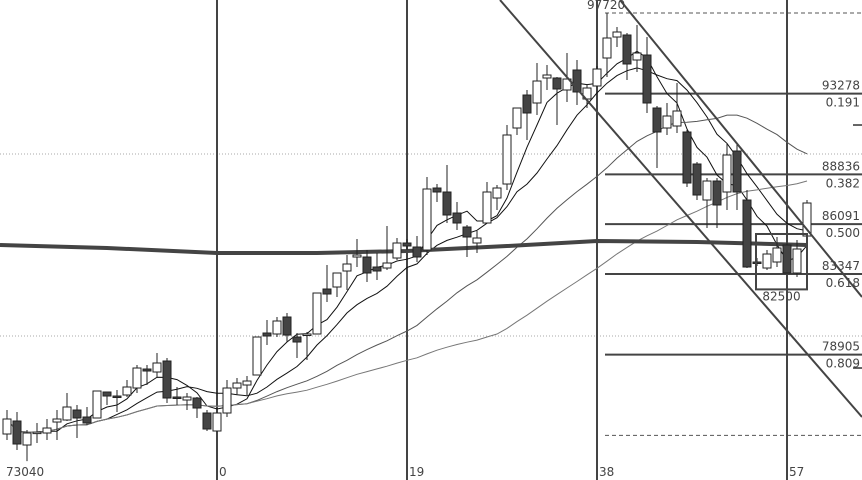  Describe the element at coordinates (841, 166) in the screenshot. I see `fib-price-label: 88836` at that location.